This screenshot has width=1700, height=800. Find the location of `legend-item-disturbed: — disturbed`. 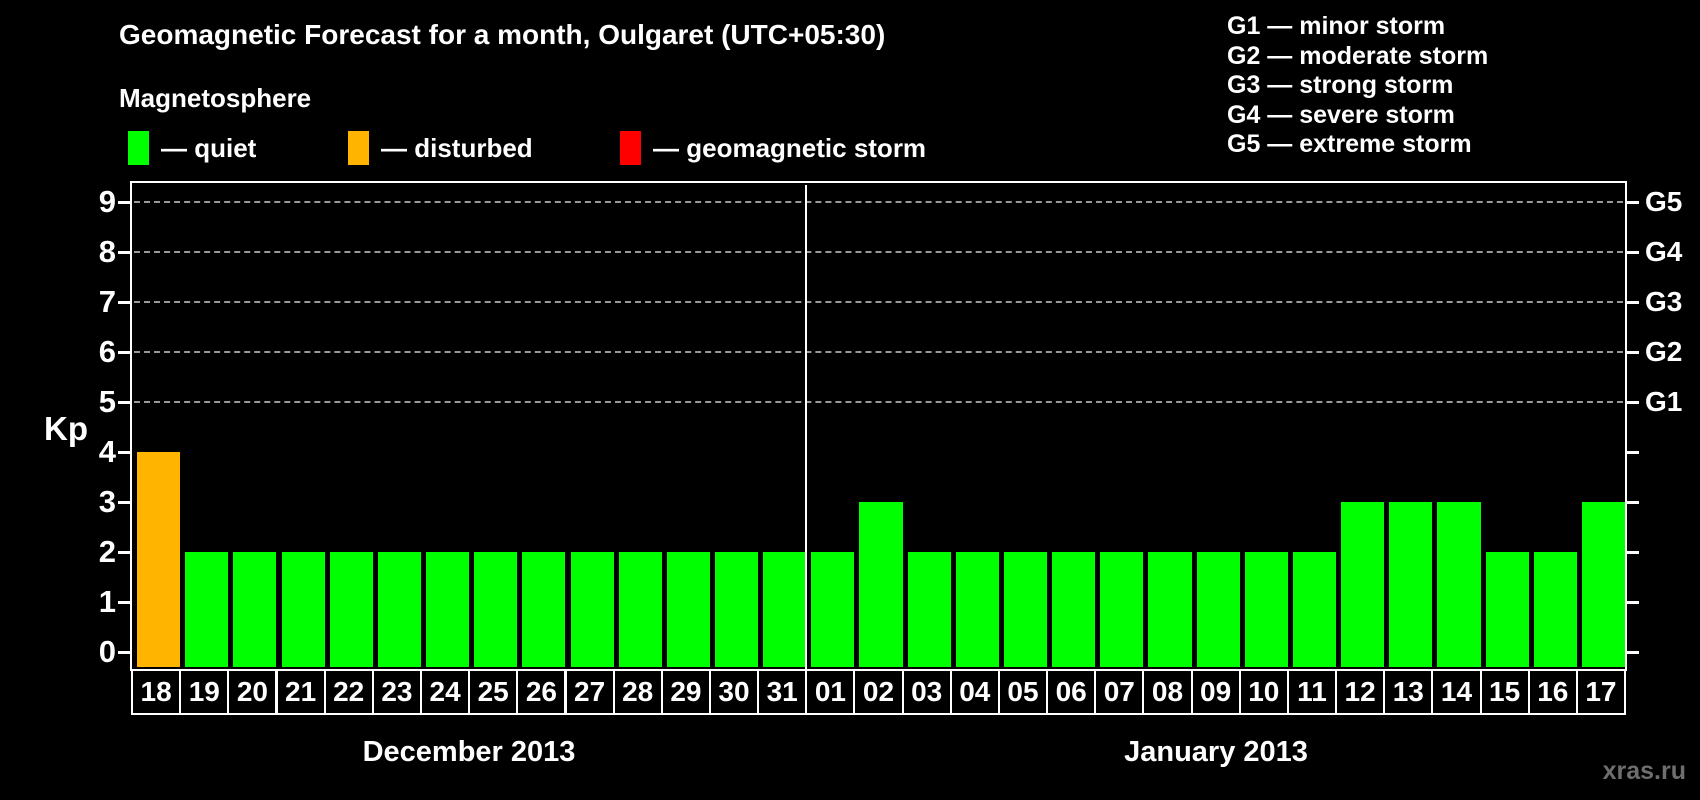

legend-item-disturbed: — disturbed is located at coordinates (440, 148).